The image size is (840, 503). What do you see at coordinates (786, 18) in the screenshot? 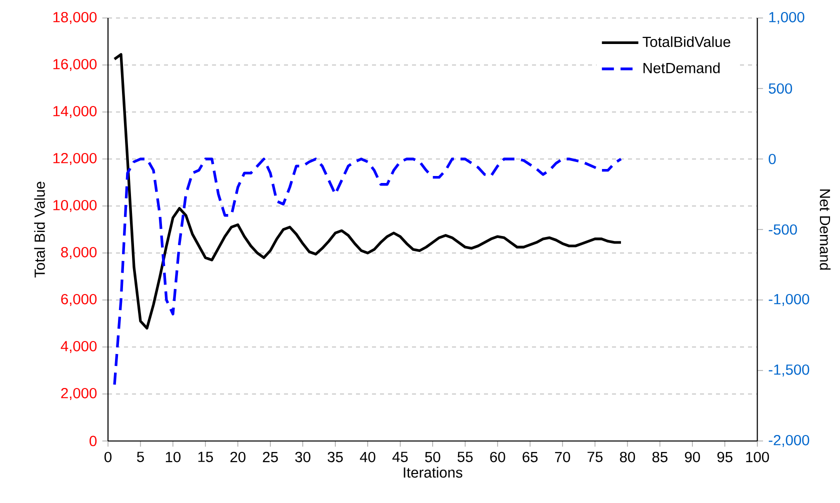
I see `y2-tick-label: 1,000` at bounding box center [786, 18].